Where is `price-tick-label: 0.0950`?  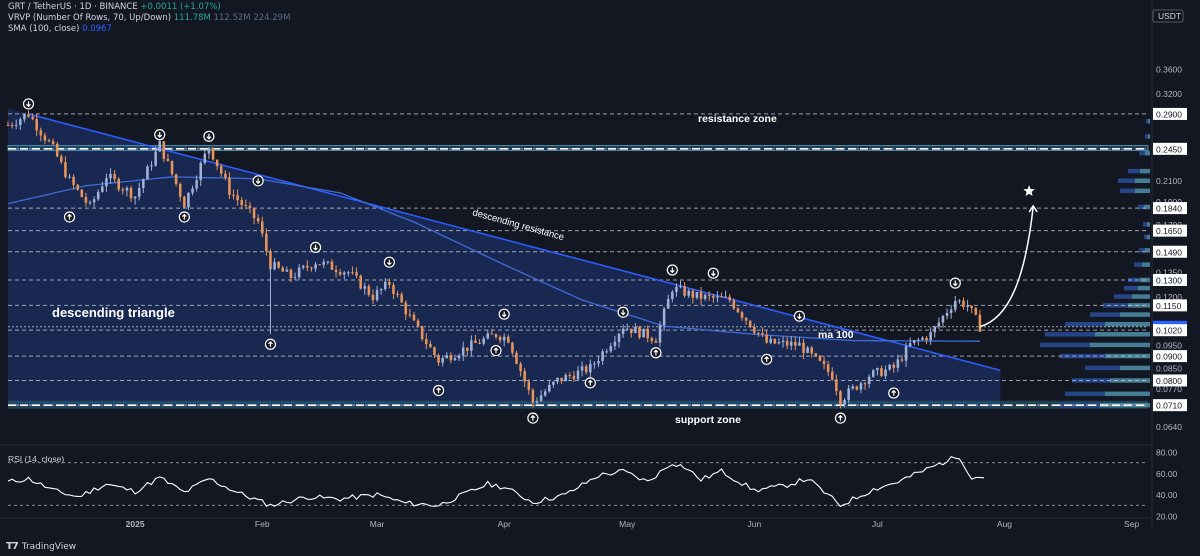 price-tick-label: 0.0950 is located at coordinates (1169, 345).